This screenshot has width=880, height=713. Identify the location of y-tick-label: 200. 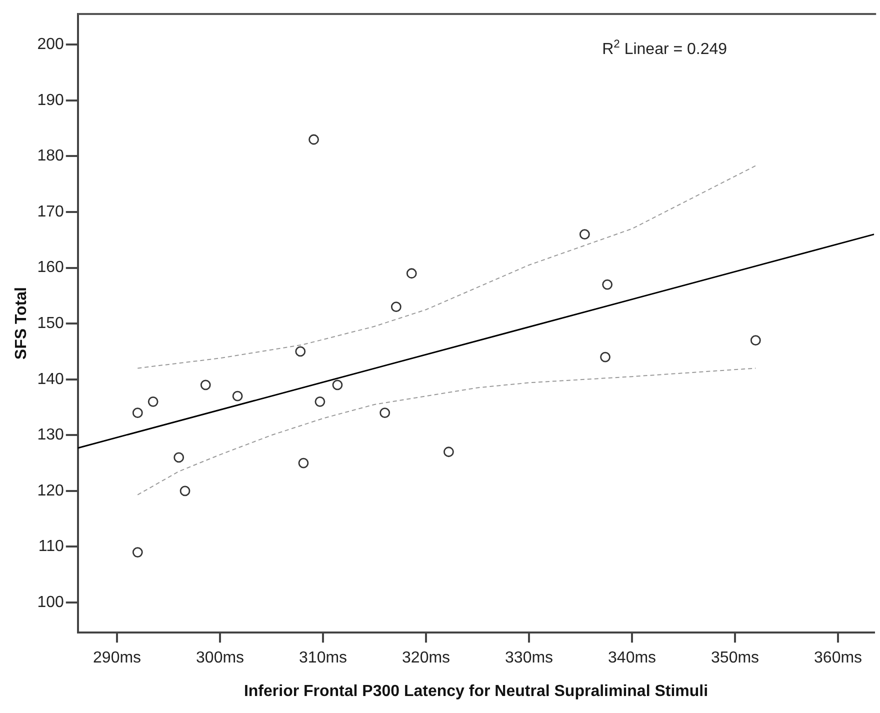
(50, 45).